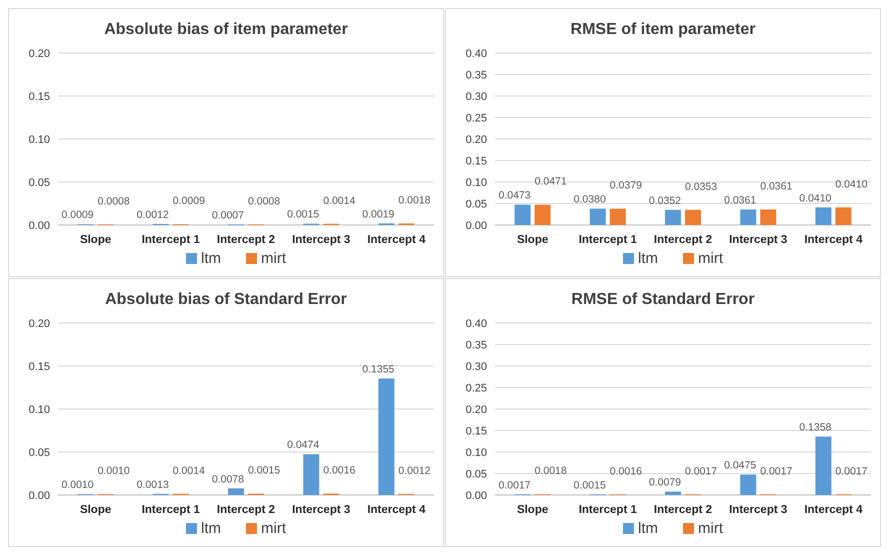  Describe the element at coordinates (590, 200) in the screenshot. I see `data-label: 0.0380` at that location.